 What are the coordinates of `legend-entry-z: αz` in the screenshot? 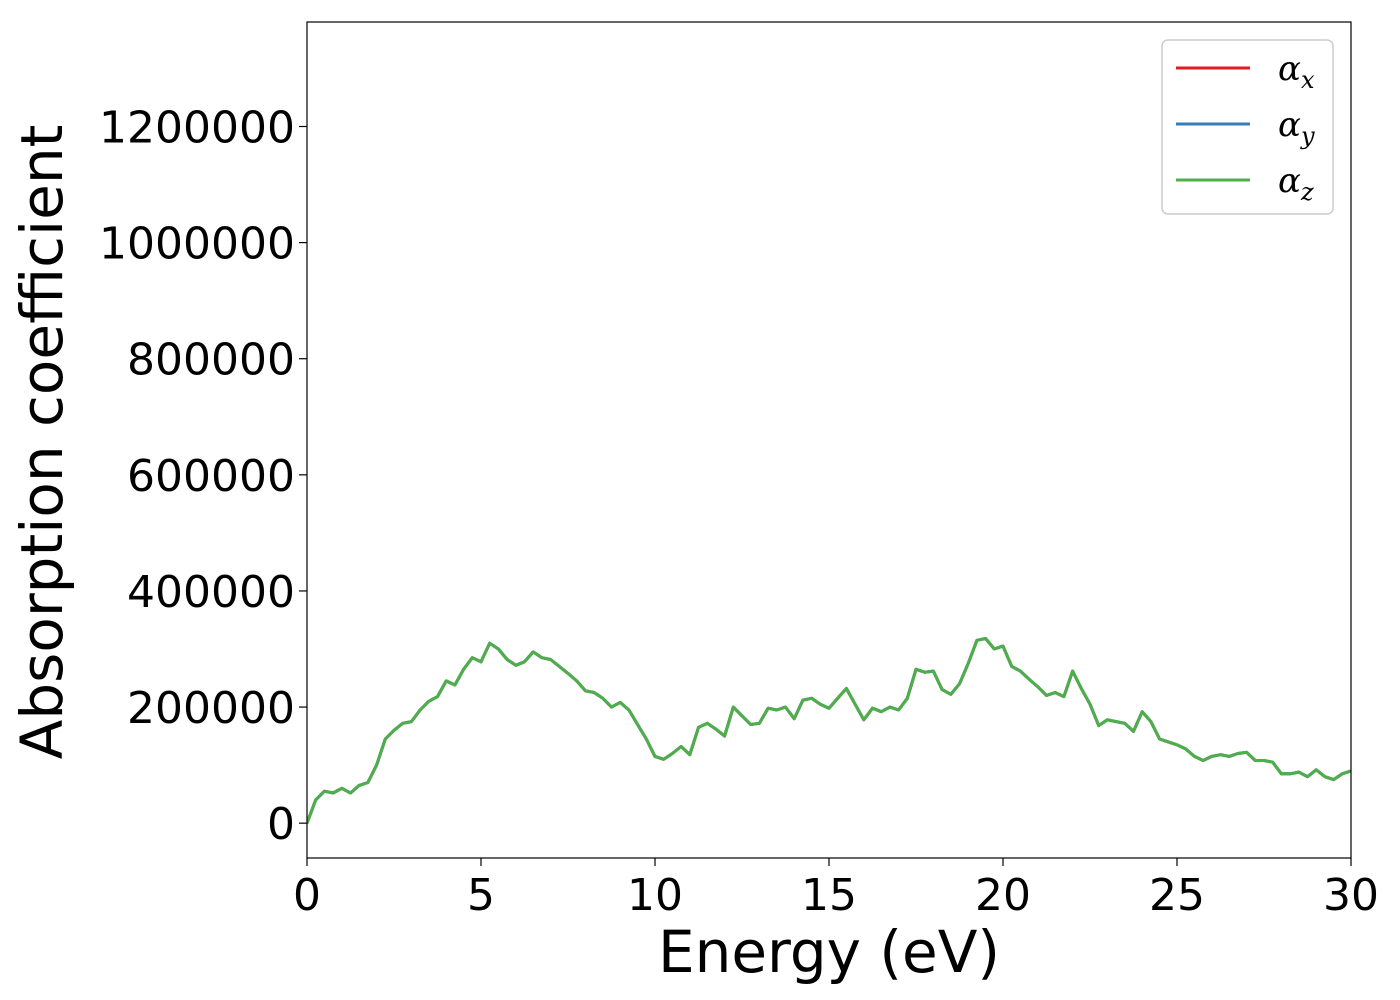 It's located at (1296, 183).